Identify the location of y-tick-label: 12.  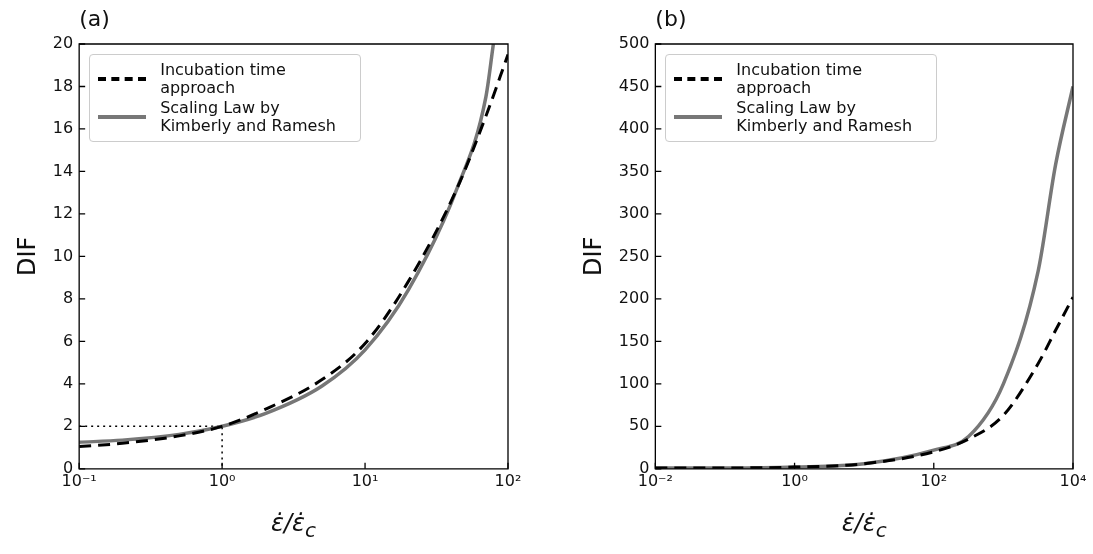
(63, 213).